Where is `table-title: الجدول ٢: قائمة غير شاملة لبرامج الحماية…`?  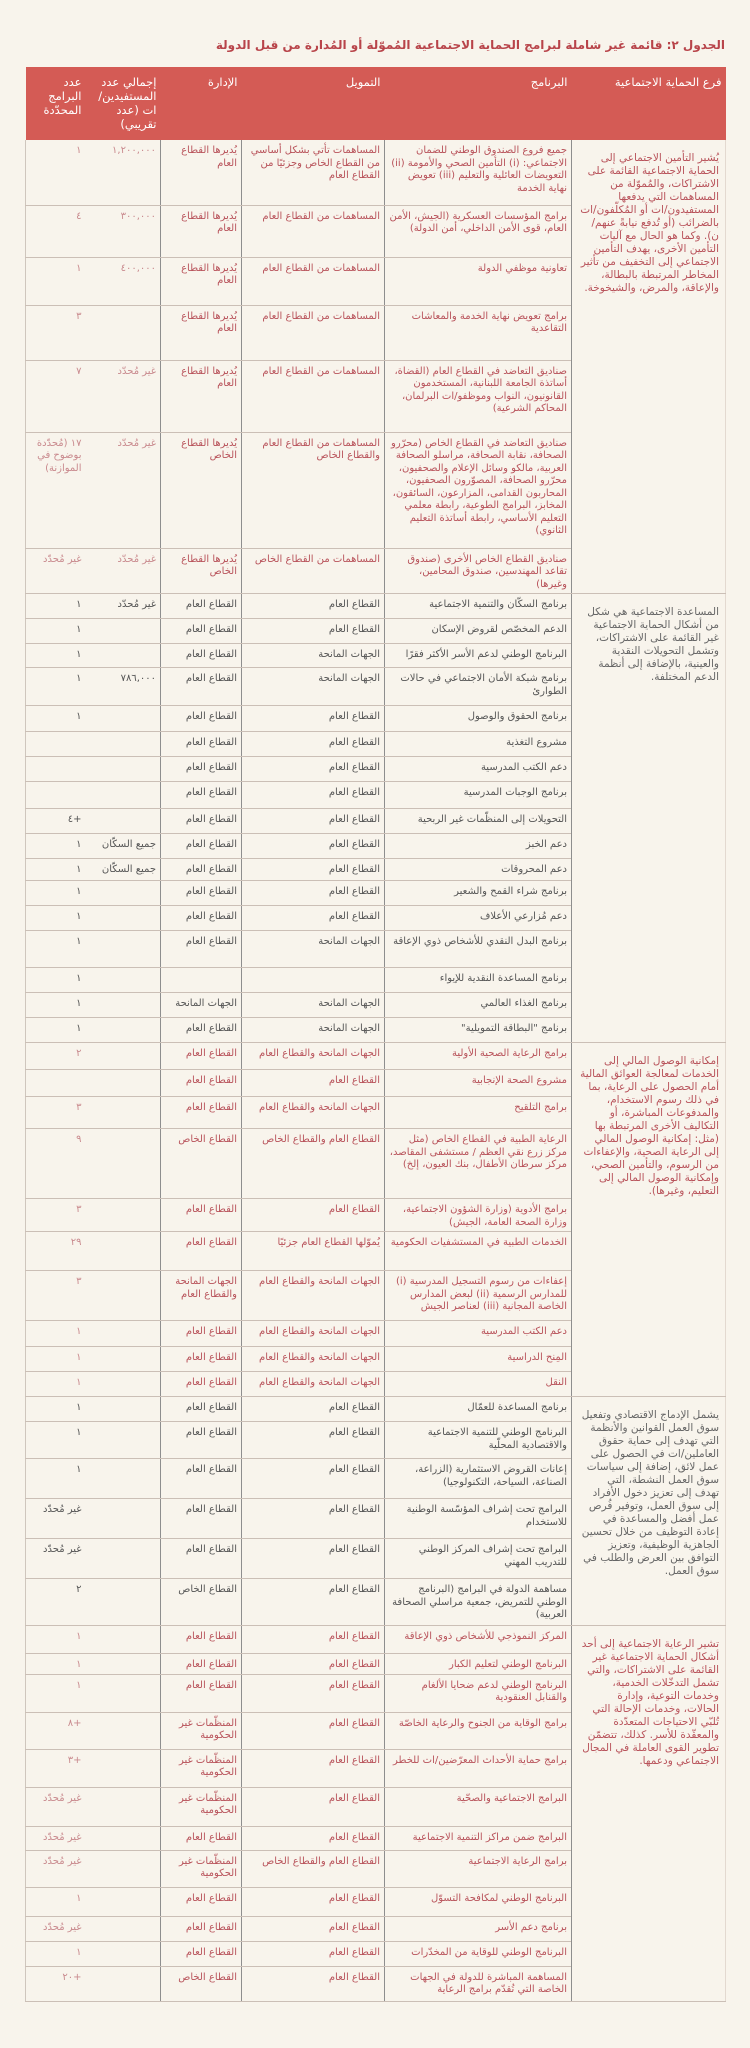
table-title: الجدول ٢: قائمة غير شاملة لبرامج الحماية… is located at coordinates (470, 45).